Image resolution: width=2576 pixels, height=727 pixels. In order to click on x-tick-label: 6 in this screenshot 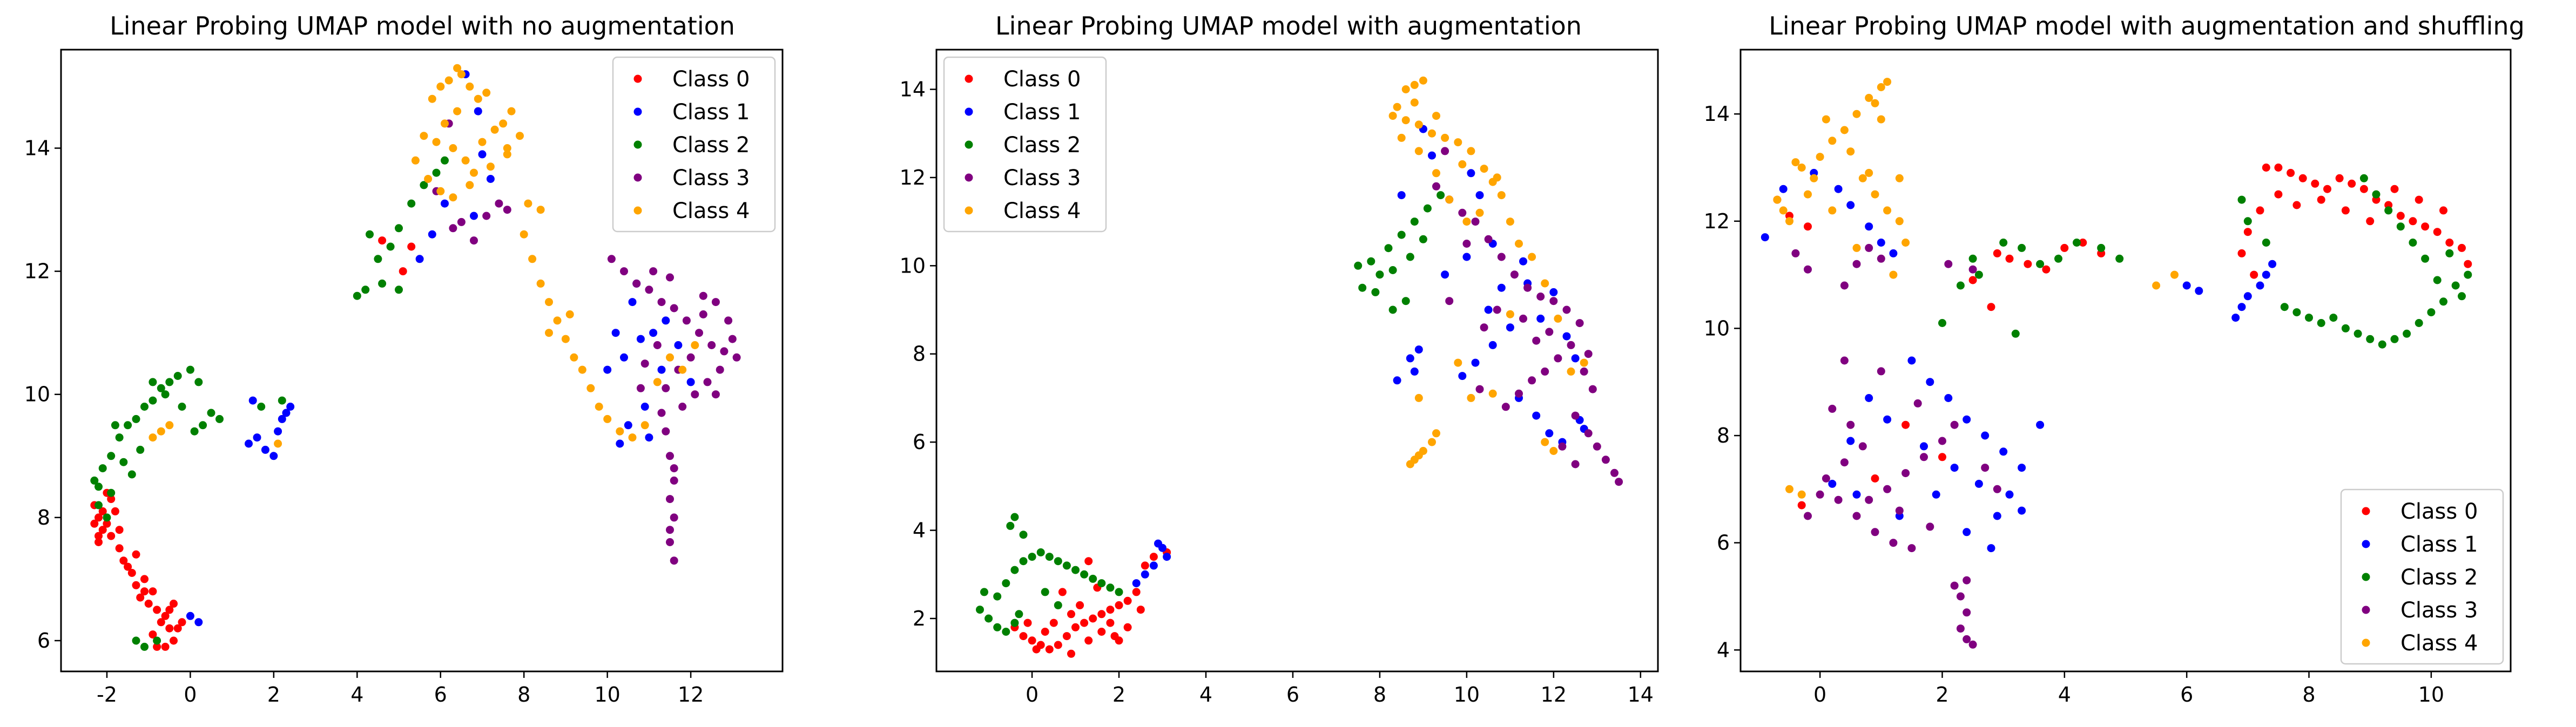, I will do `click(2186, 694)`.